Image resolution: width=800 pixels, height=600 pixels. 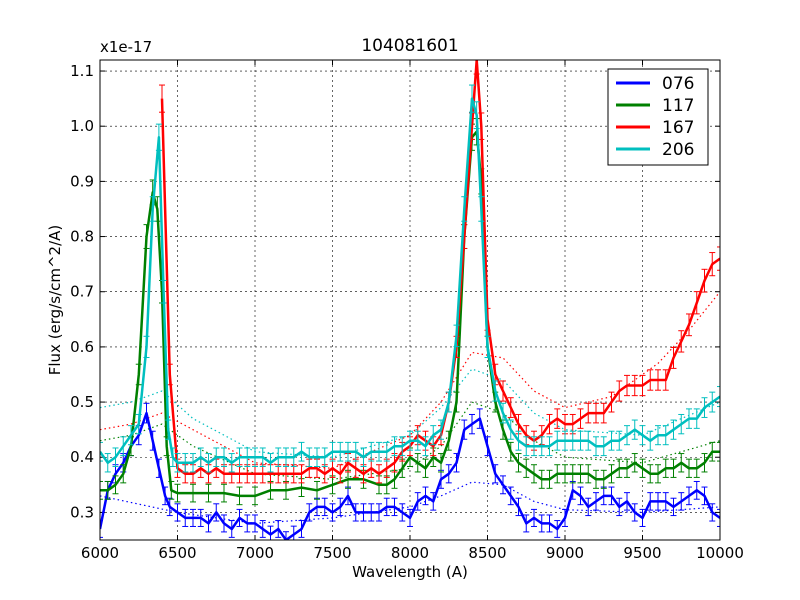 I want to click on y-tick-label: 0.5, so click(x=82, y=402).